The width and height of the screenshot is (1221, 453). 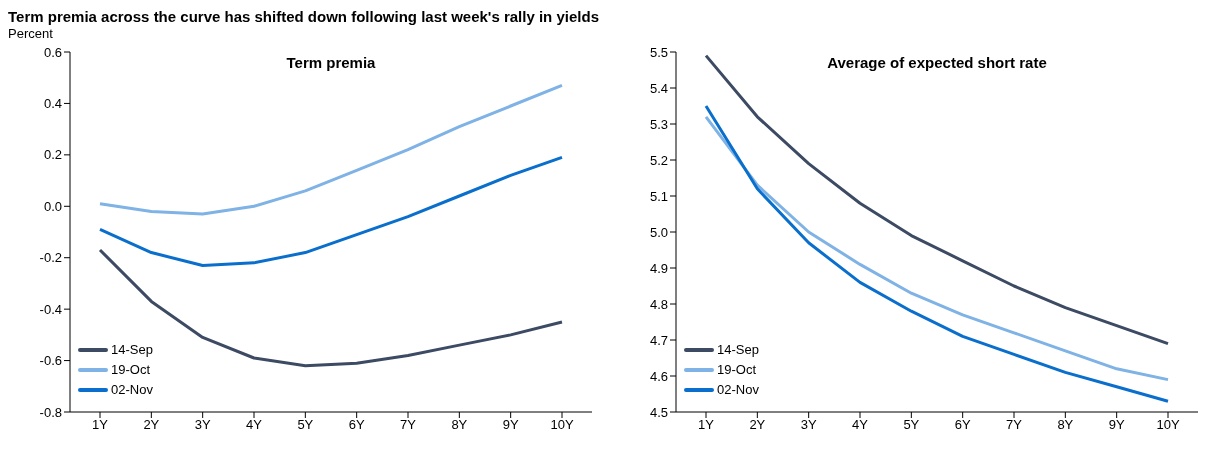 I want to click on chart-title: Average of expected short rate, so click(x=937, y=62).